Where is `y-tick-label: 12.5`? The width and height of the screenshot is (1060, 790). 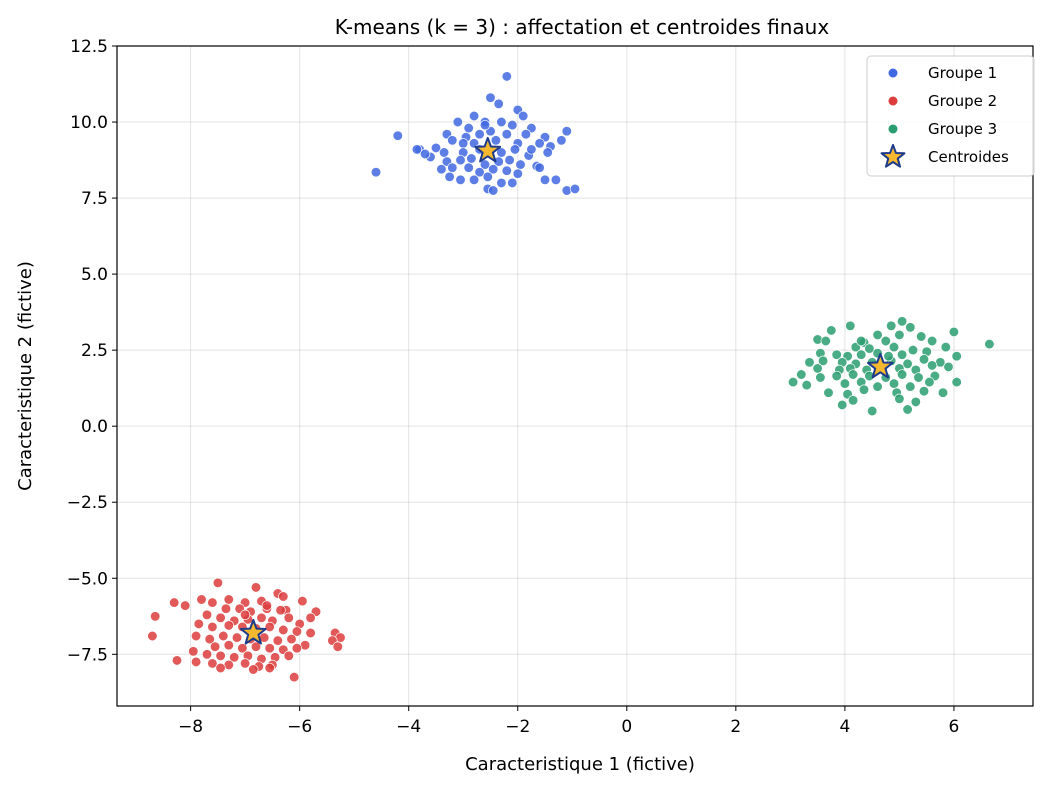
y-tick-label: 12.5 is located at coordinates (89, 47).